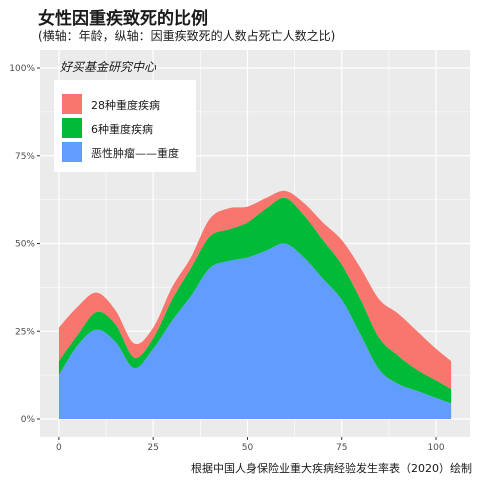 The width and height of the screenshot is (480, 480). Describe the element at coordinates (25, 157) in the screenshot. I see `y-tick-label: 75%` at that location.